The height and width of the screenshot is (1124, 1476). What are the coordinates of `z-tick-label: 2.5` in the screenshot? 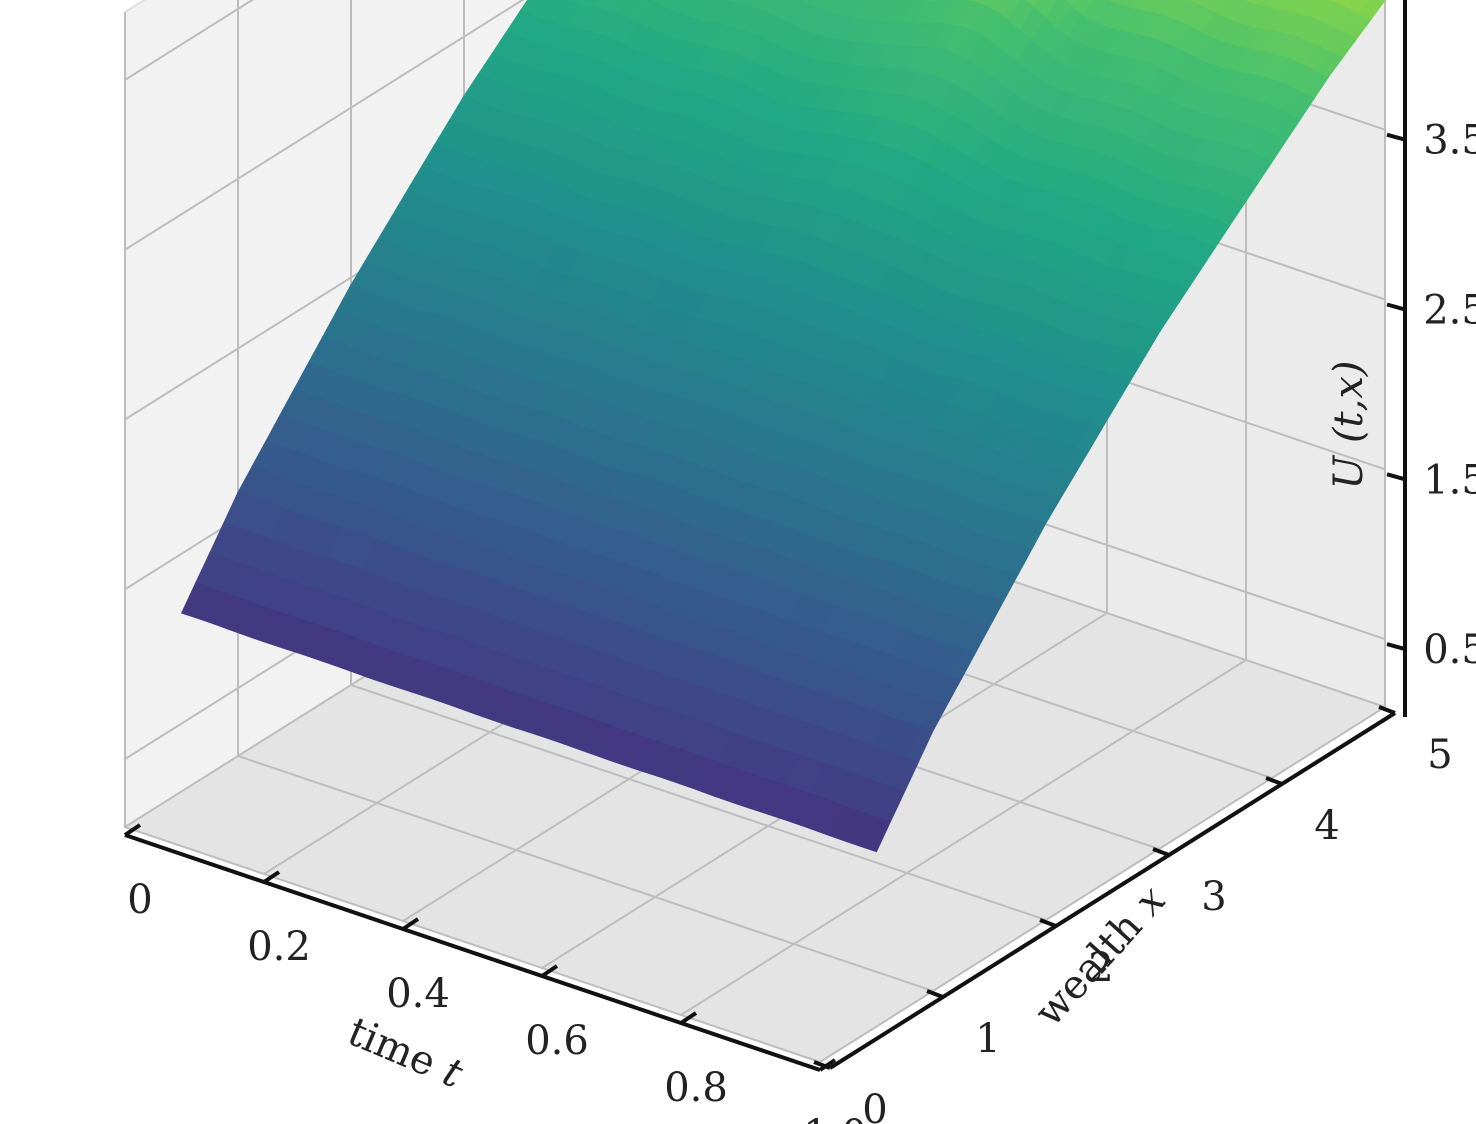 It's located at (1449, 311).